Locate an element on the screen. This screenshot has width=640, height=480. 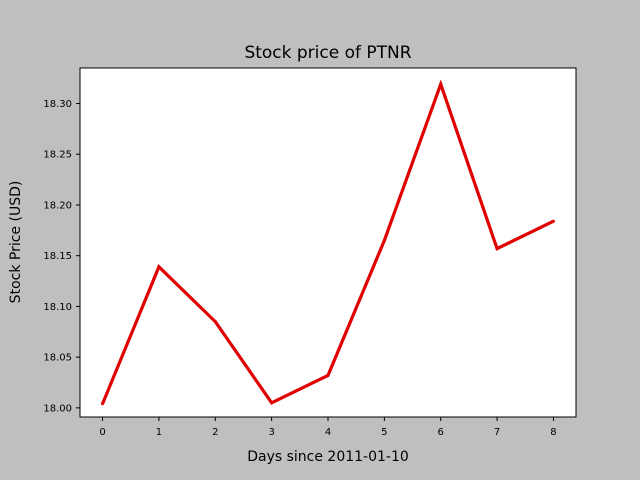
x-tick-label: 7 is located at coordinates (497, 432).